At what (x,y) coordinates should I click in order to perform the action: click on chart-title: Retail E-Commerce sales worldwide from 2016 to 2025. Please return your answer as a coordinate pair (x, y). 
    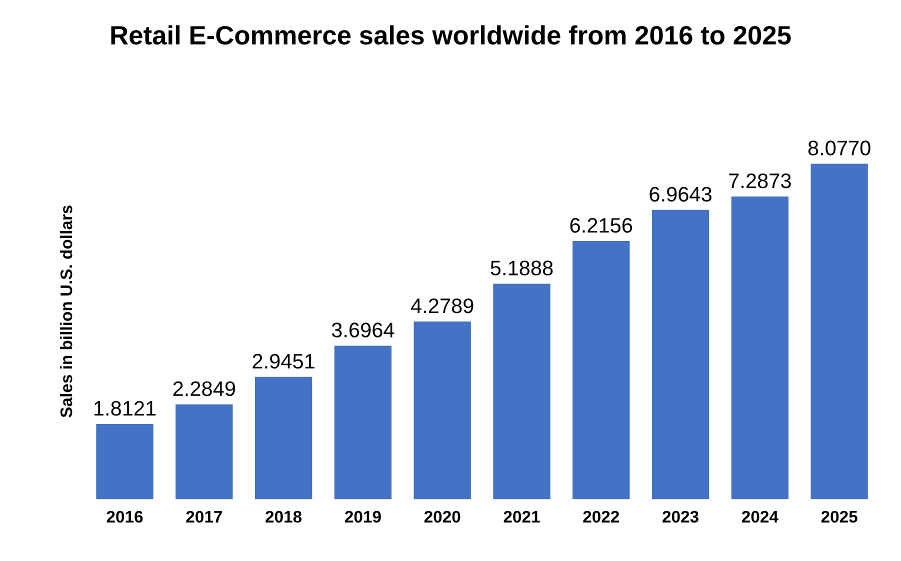
    Looking at the image, I should click on (451, 35).